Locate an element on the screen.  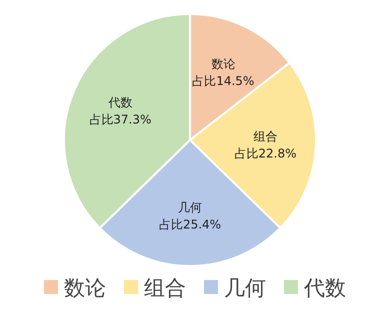
data-label: 占比37.3% is located at coordinates (120, 119).